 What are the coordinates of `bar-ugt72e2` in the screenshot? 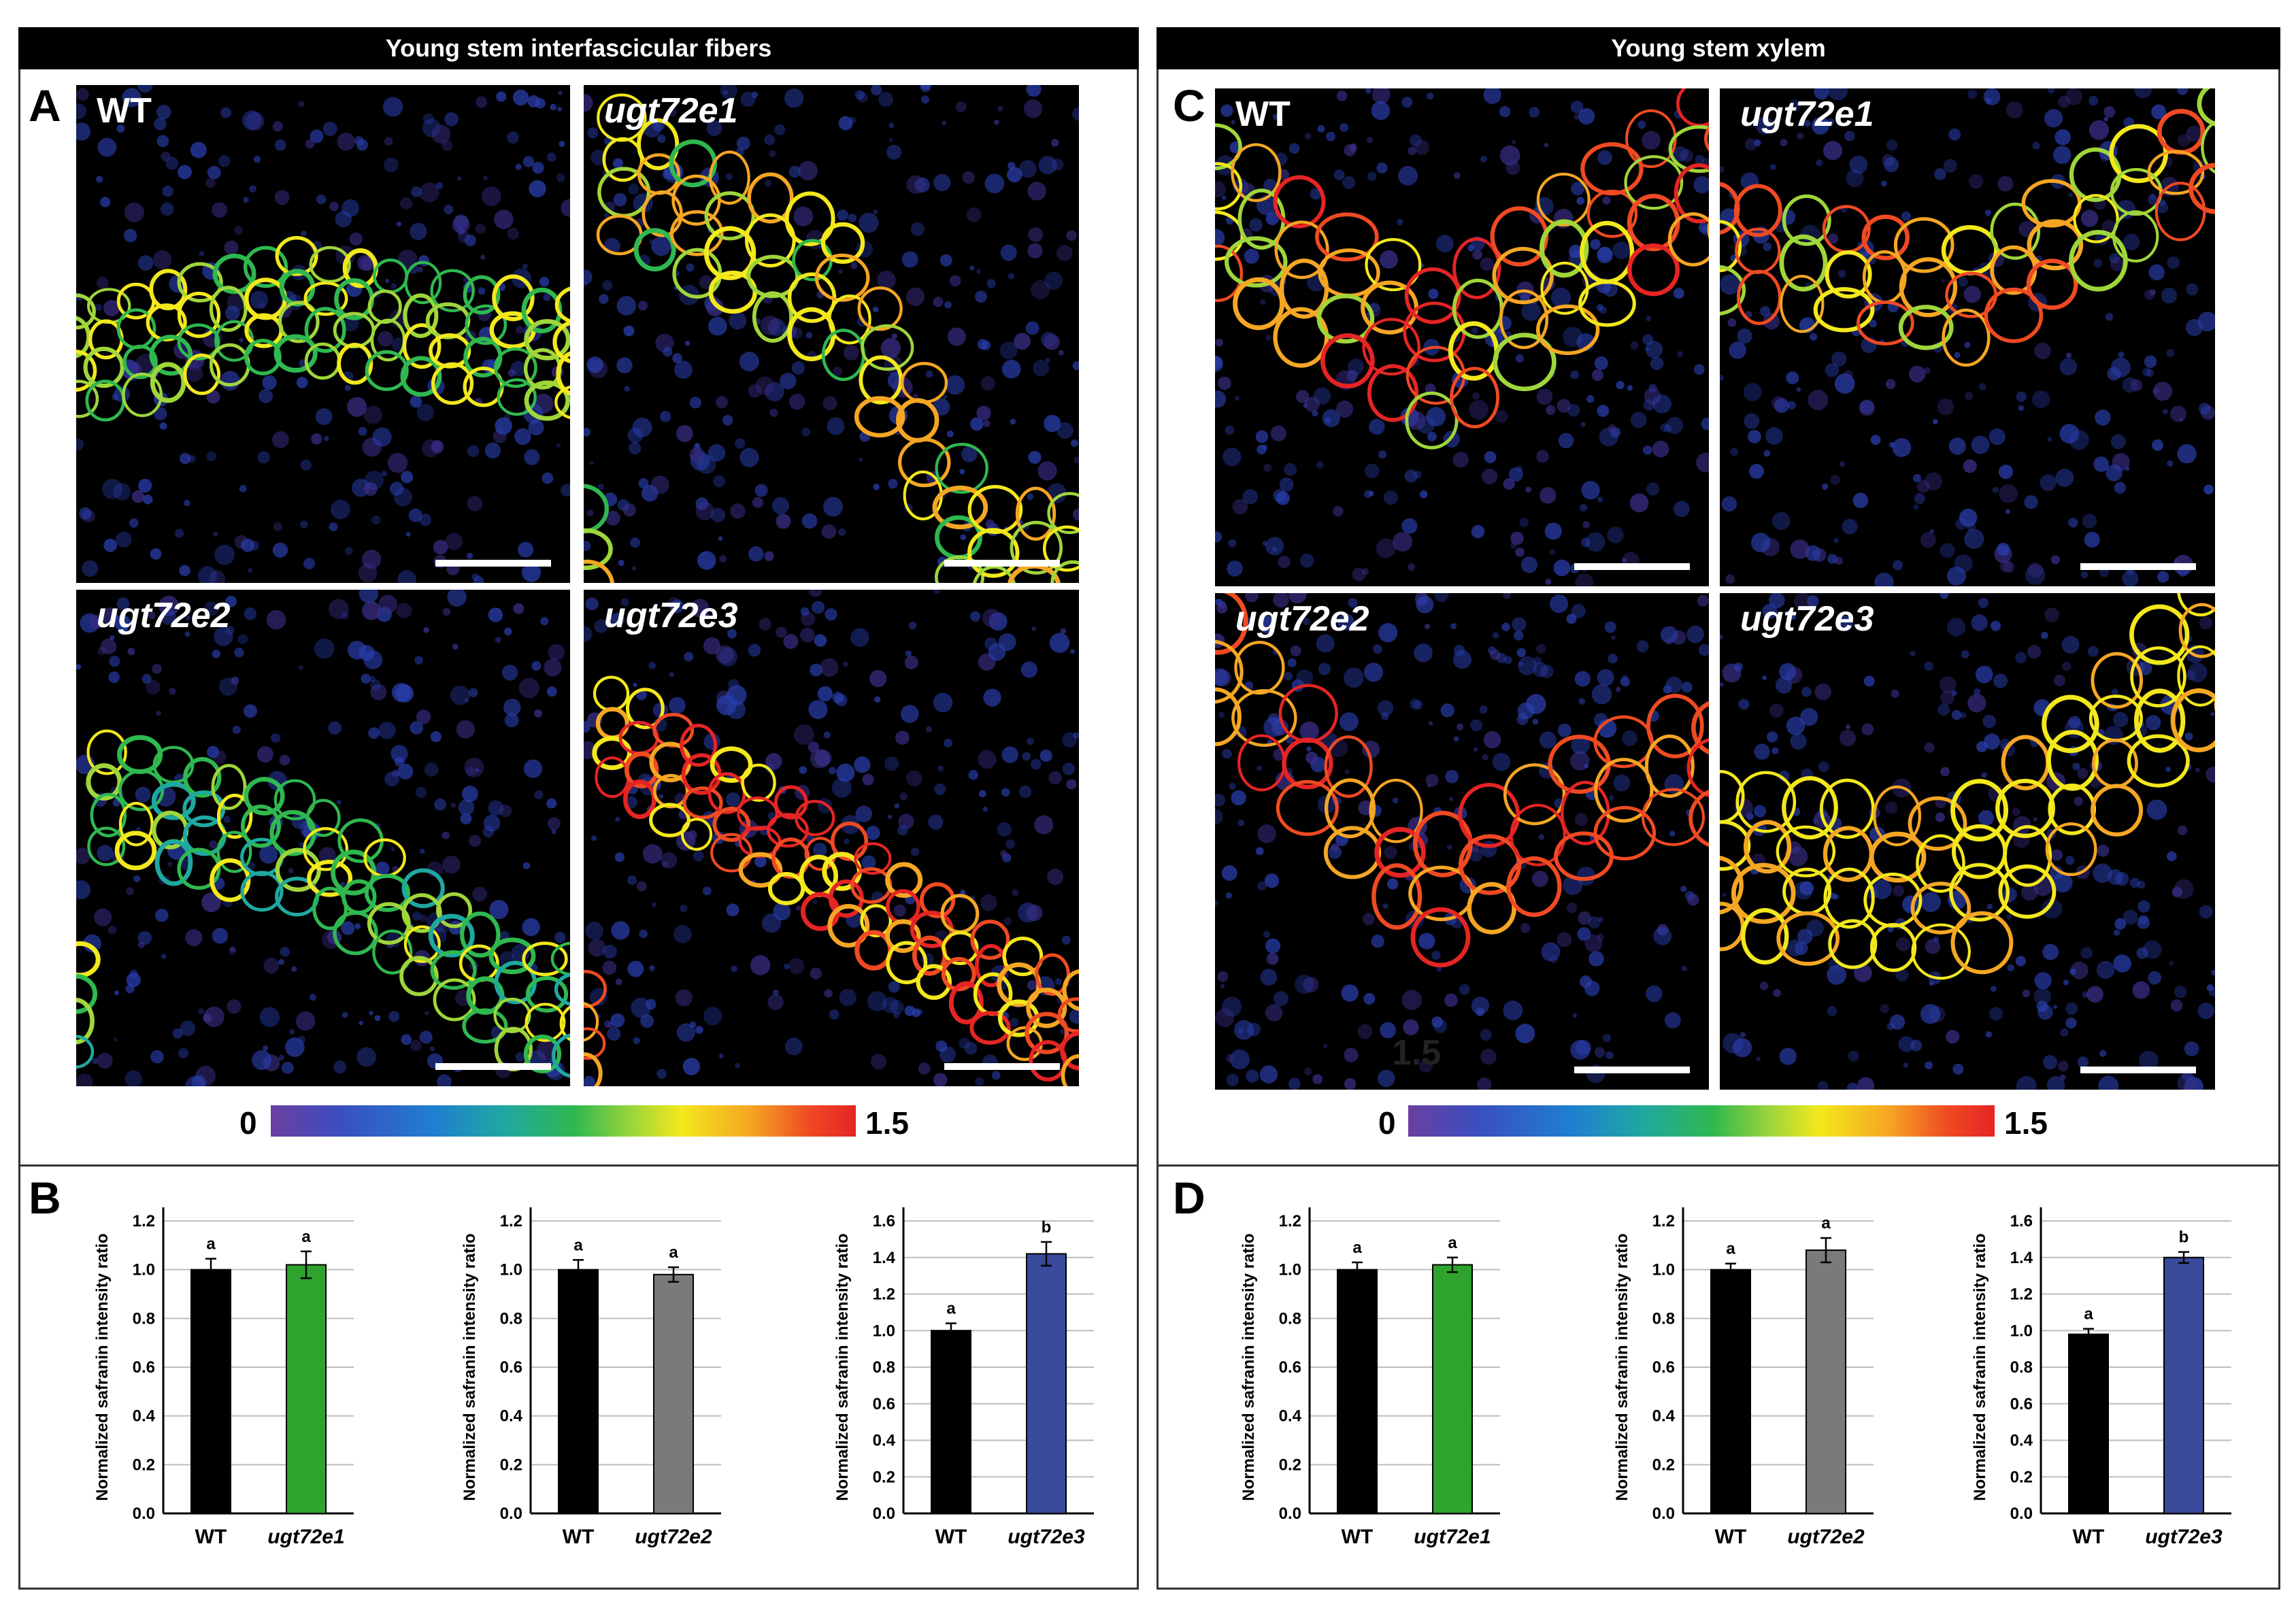 It's located at (673, 1393).